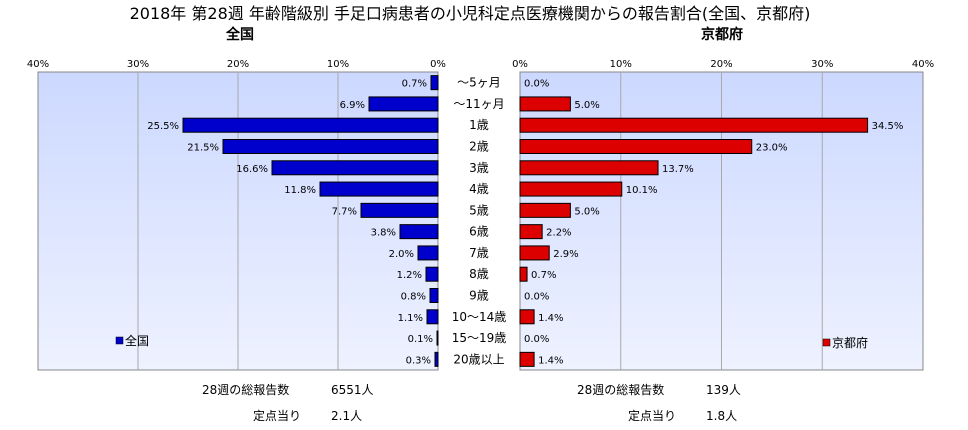 The height and width of the screenshot is (430, 968). Describe the element at coordinates (620, 389) in the screenshot. I see `kyoto-total-label: 28週の総報告数` at that location.